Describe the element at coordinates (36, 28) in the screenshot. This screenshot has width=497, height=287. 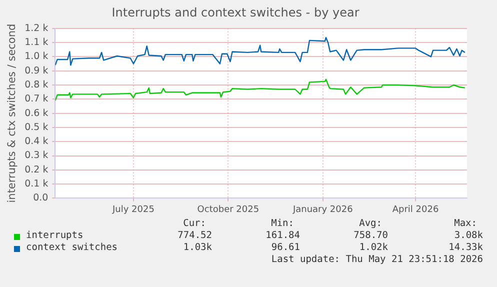
I see `y-tick-label: 1.2 k` at that location.